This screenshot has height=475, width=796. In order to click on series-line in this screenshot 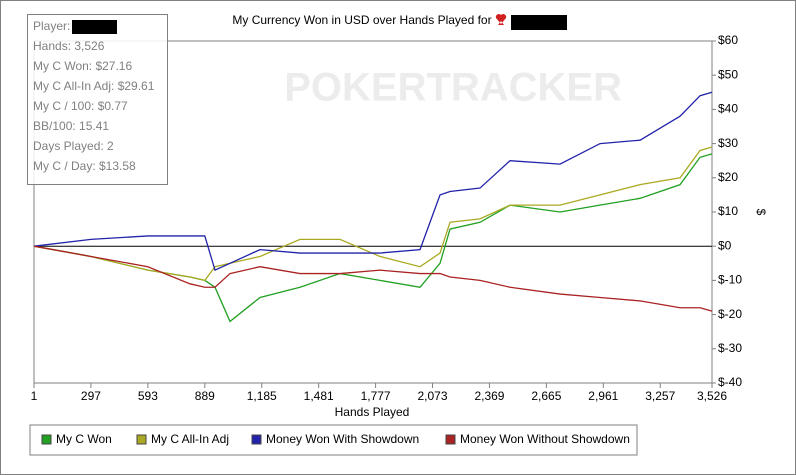, I will do `click(373, 278)`.